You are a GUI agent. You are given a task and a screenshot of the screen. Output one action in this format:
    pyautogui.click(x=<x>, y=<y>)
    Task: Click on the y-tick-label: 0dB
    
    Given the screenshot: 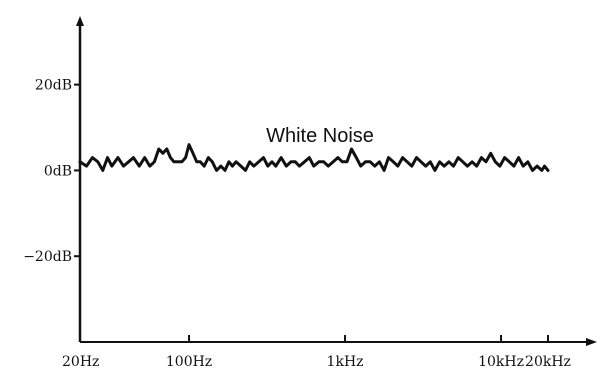 What is the action you would take?
    pyautogui.click(x=58, y=171)
    